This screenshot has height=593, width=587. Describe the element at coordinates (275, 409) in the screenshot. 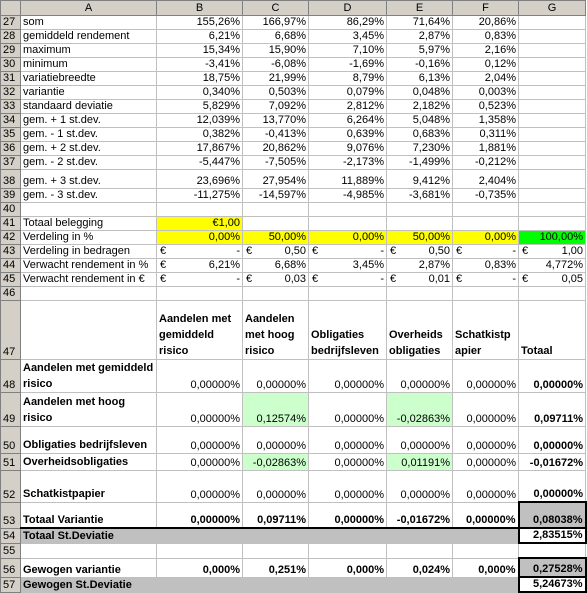

I see `covariance-cell: 0,12574%` at that location.